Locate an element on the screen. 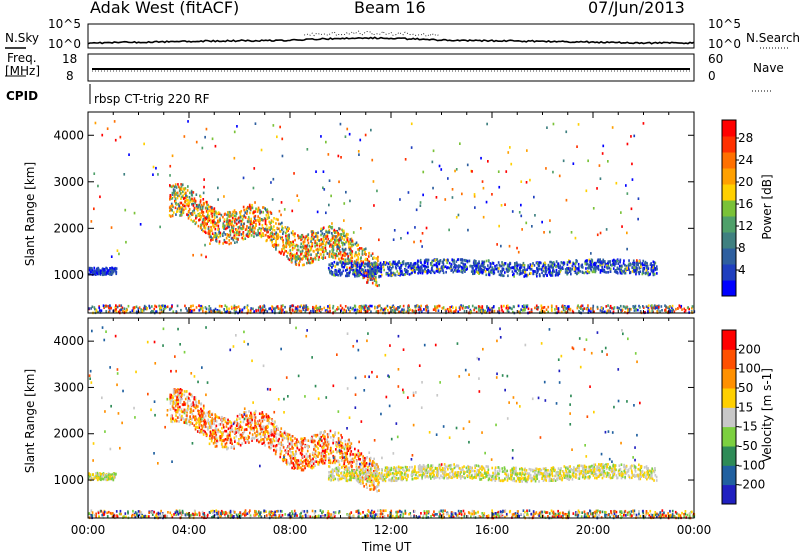 This screenshot has height=554, width=800. colorbar-tick-label: 20 is located at coordinates (745, 182).